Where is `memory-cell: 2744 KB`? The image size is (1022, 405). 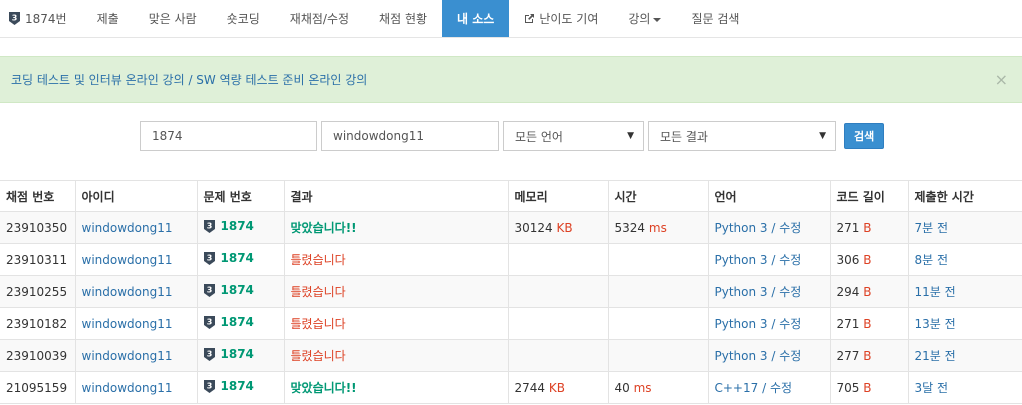
memory-cell: 2744 KB is located at coordinates (558, 387).